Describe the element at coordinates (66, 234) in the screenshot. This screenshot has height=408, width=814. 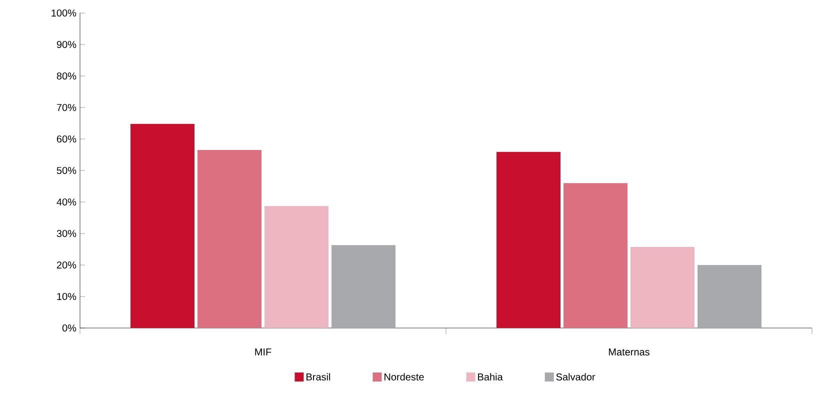
I see `y-tick-label: 30%` at that location.